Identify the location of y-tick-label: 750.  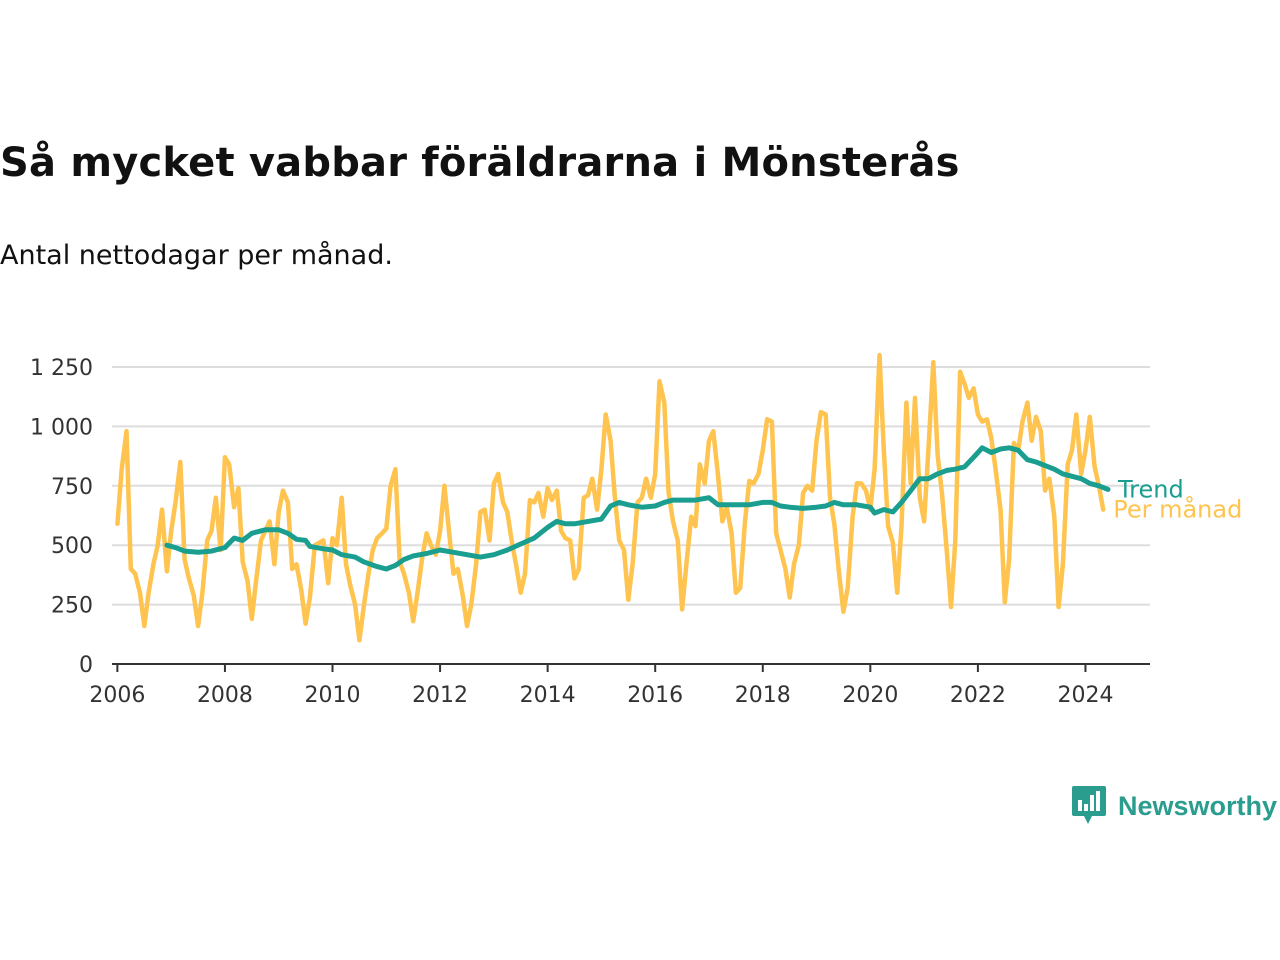
(72, 487).